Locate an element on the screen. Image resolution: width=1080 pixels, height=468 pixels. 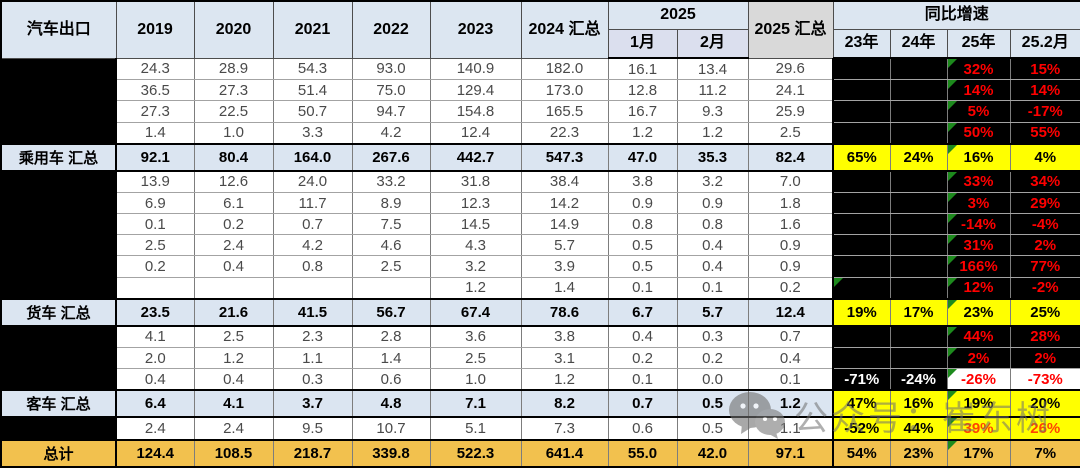
value-cell: 16.7 is located at coordinates (643, 111).